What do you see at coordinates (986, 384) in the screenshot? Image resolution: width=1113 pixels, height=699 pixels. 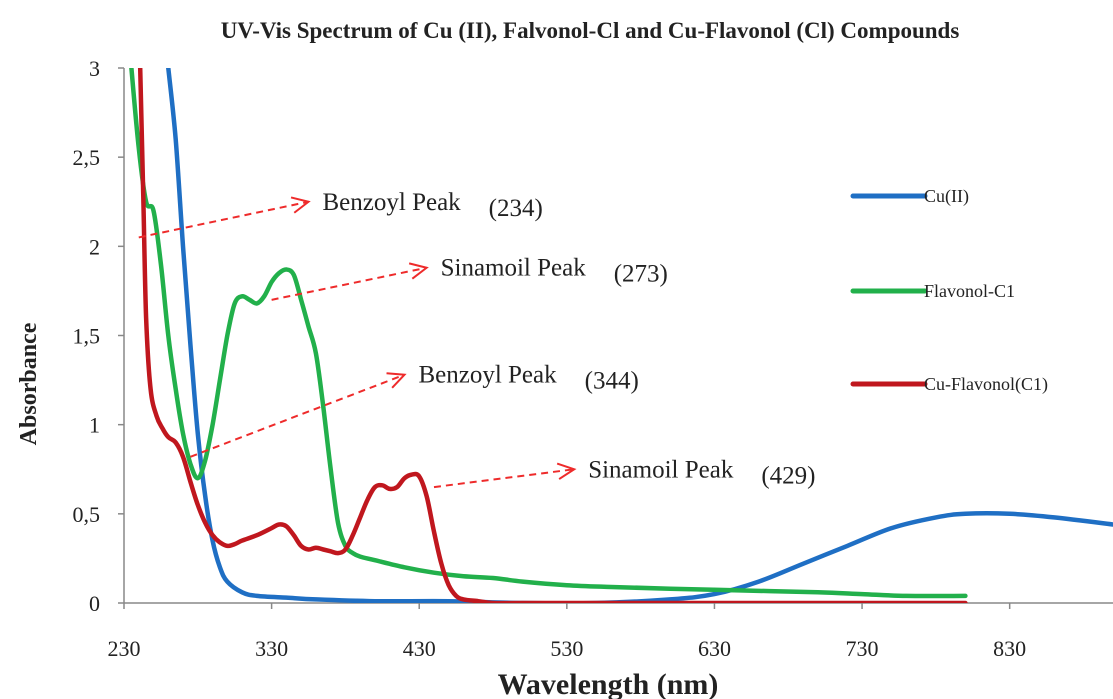 I see `legend-label-cu-flavonol: Cu-Flavonol(C1)` at bounding box center [986, 384].